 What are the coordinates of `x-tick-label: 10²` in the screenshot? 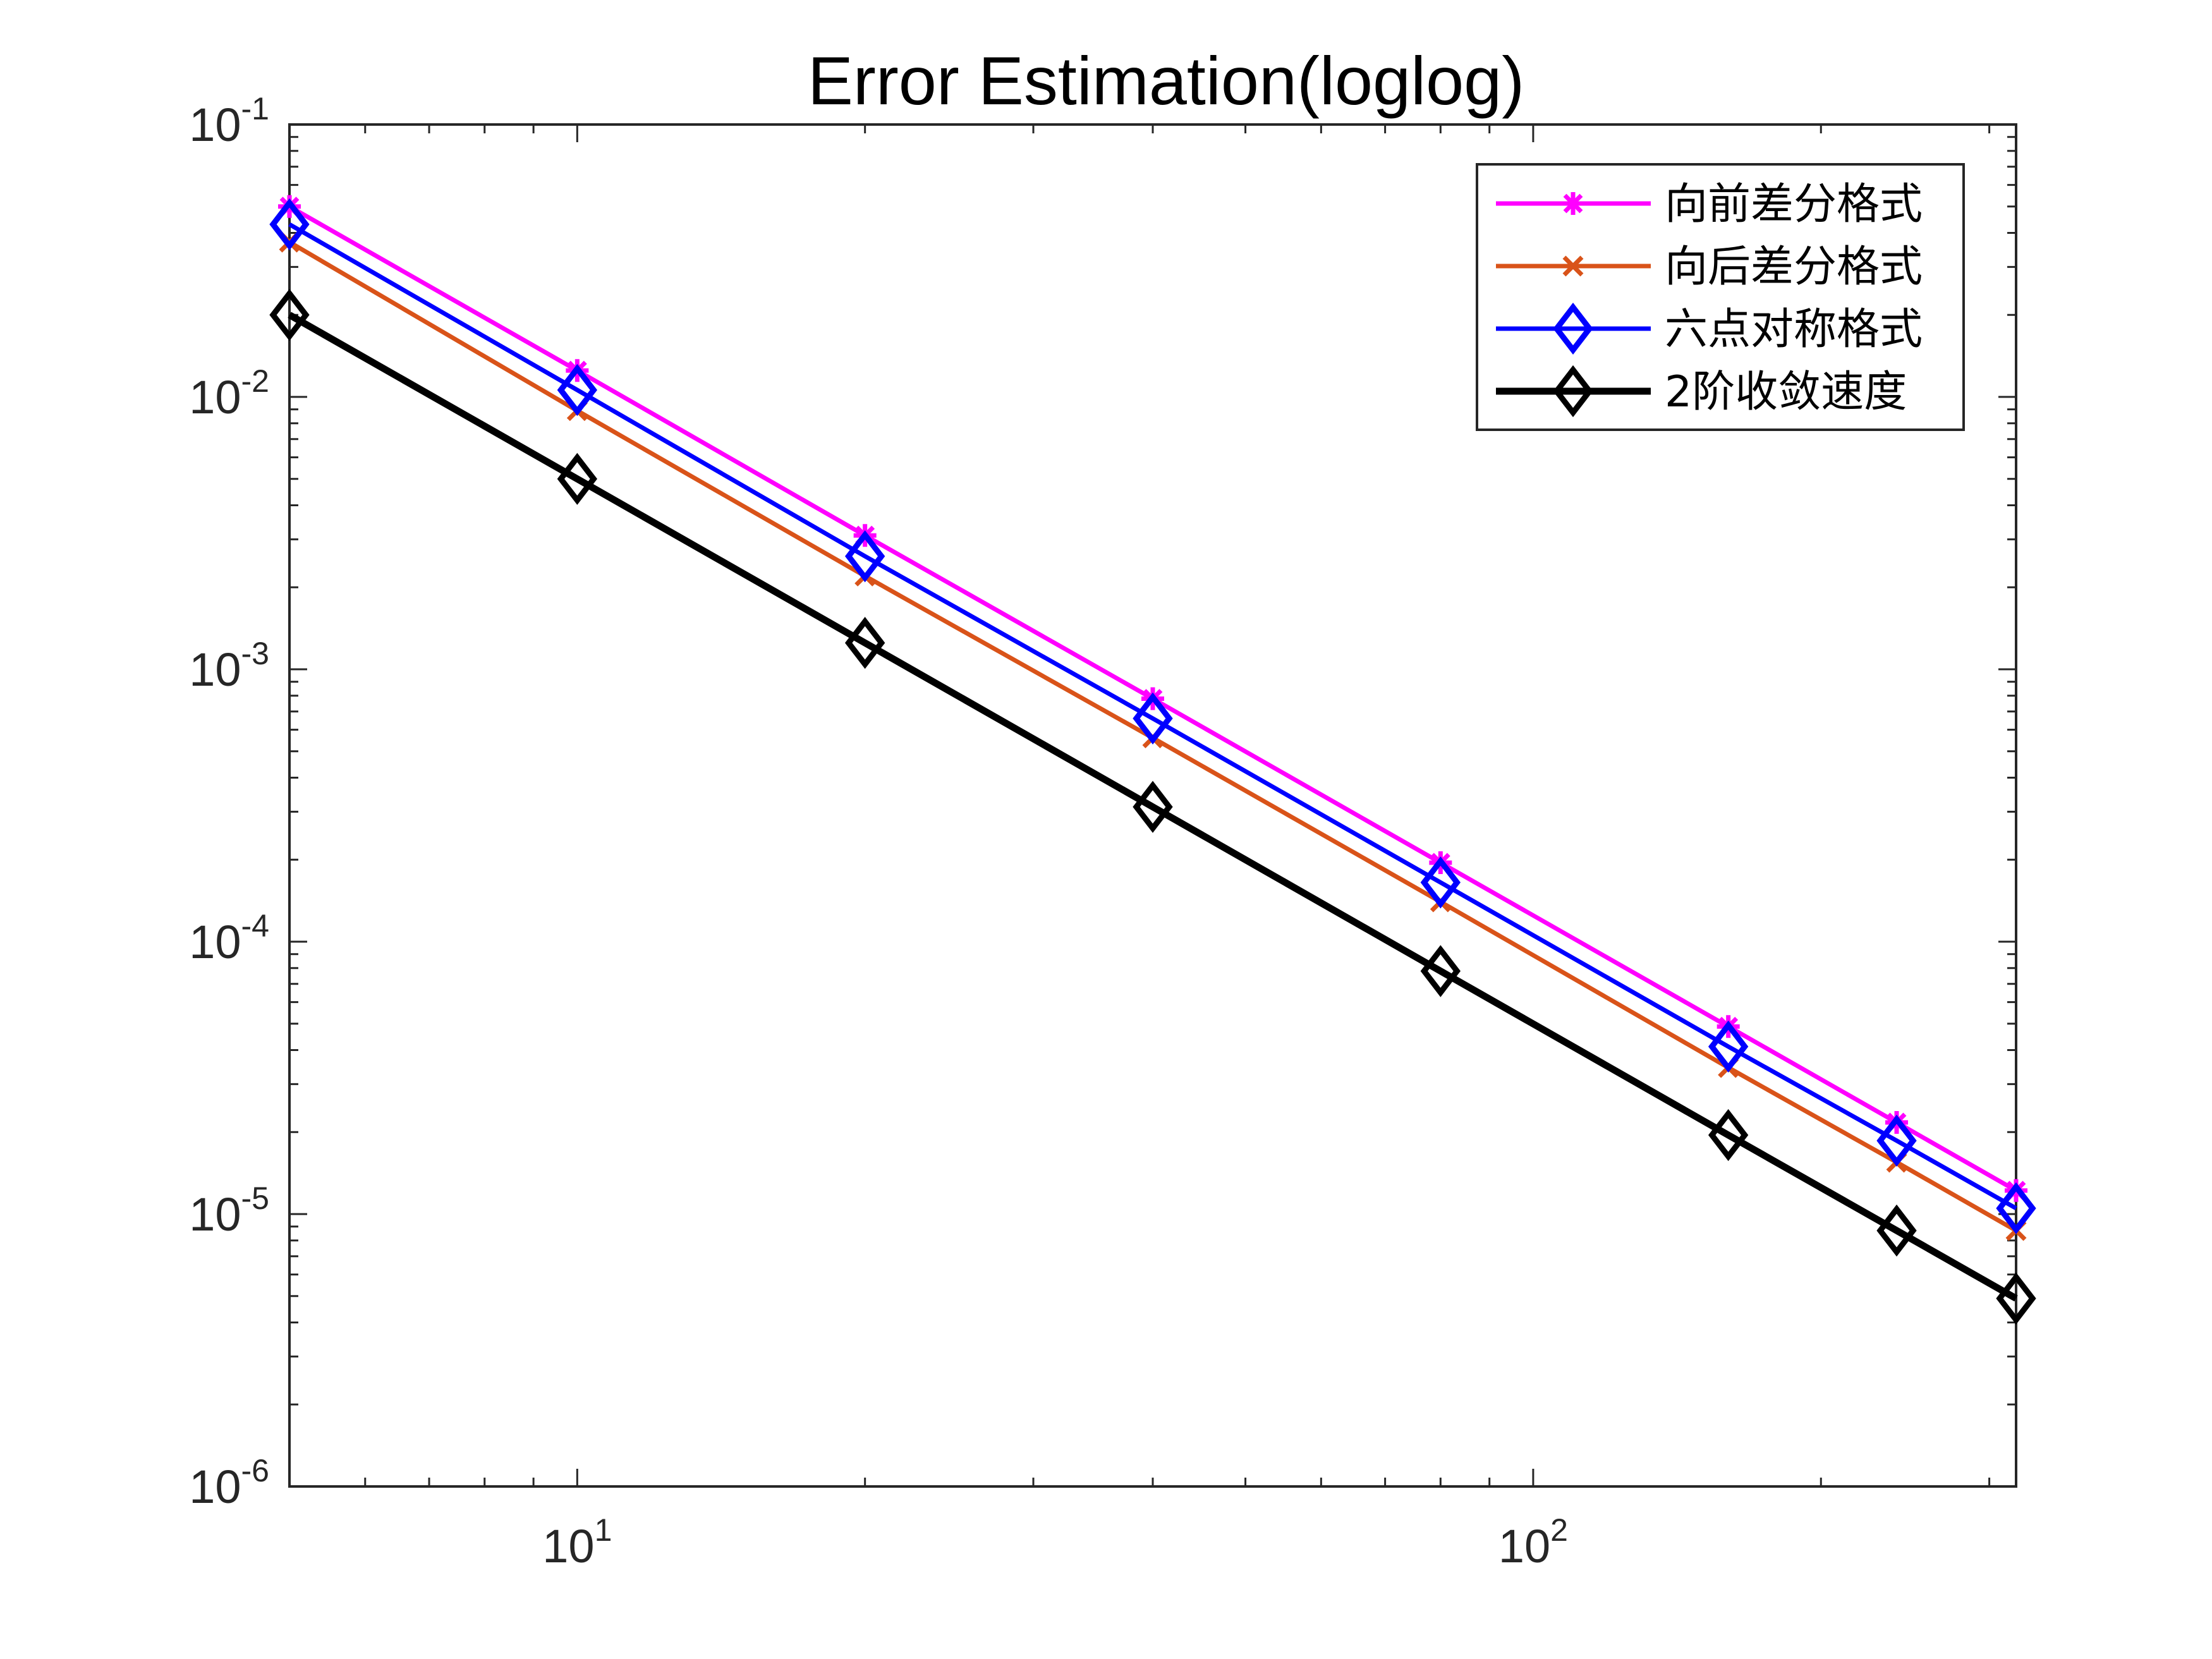 It's located at (1533, 1542).